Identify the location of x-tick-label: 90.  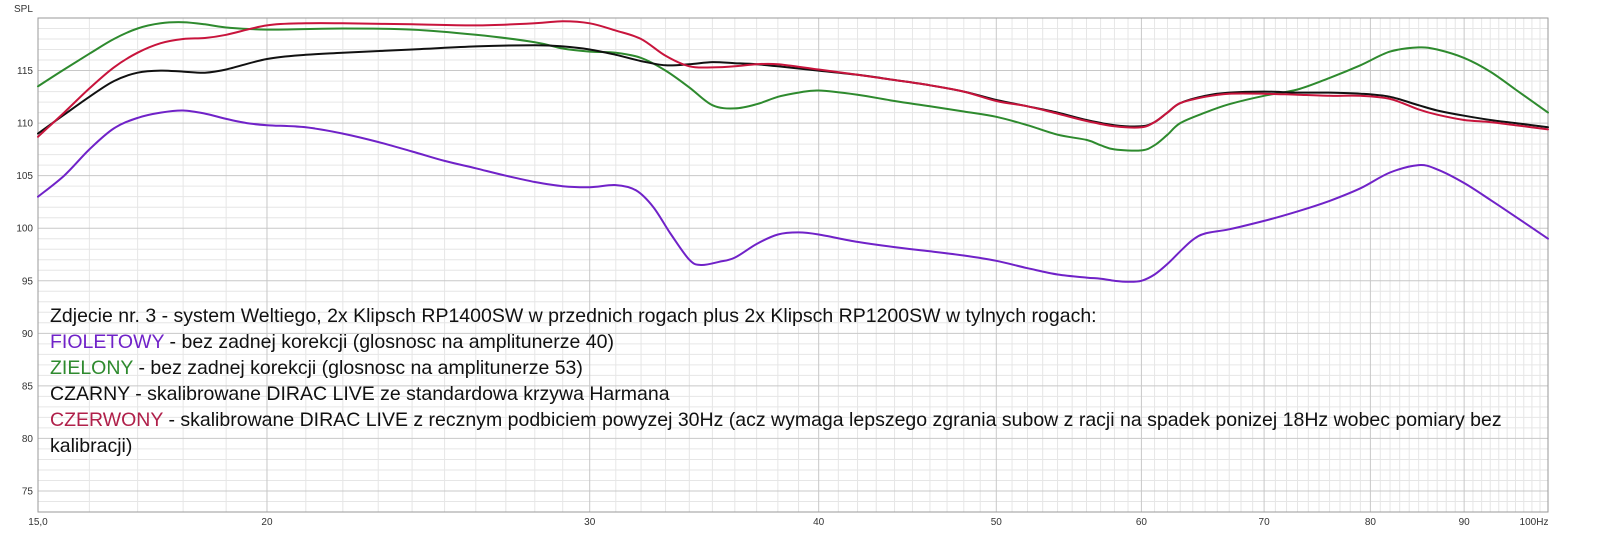
(1465, 522).